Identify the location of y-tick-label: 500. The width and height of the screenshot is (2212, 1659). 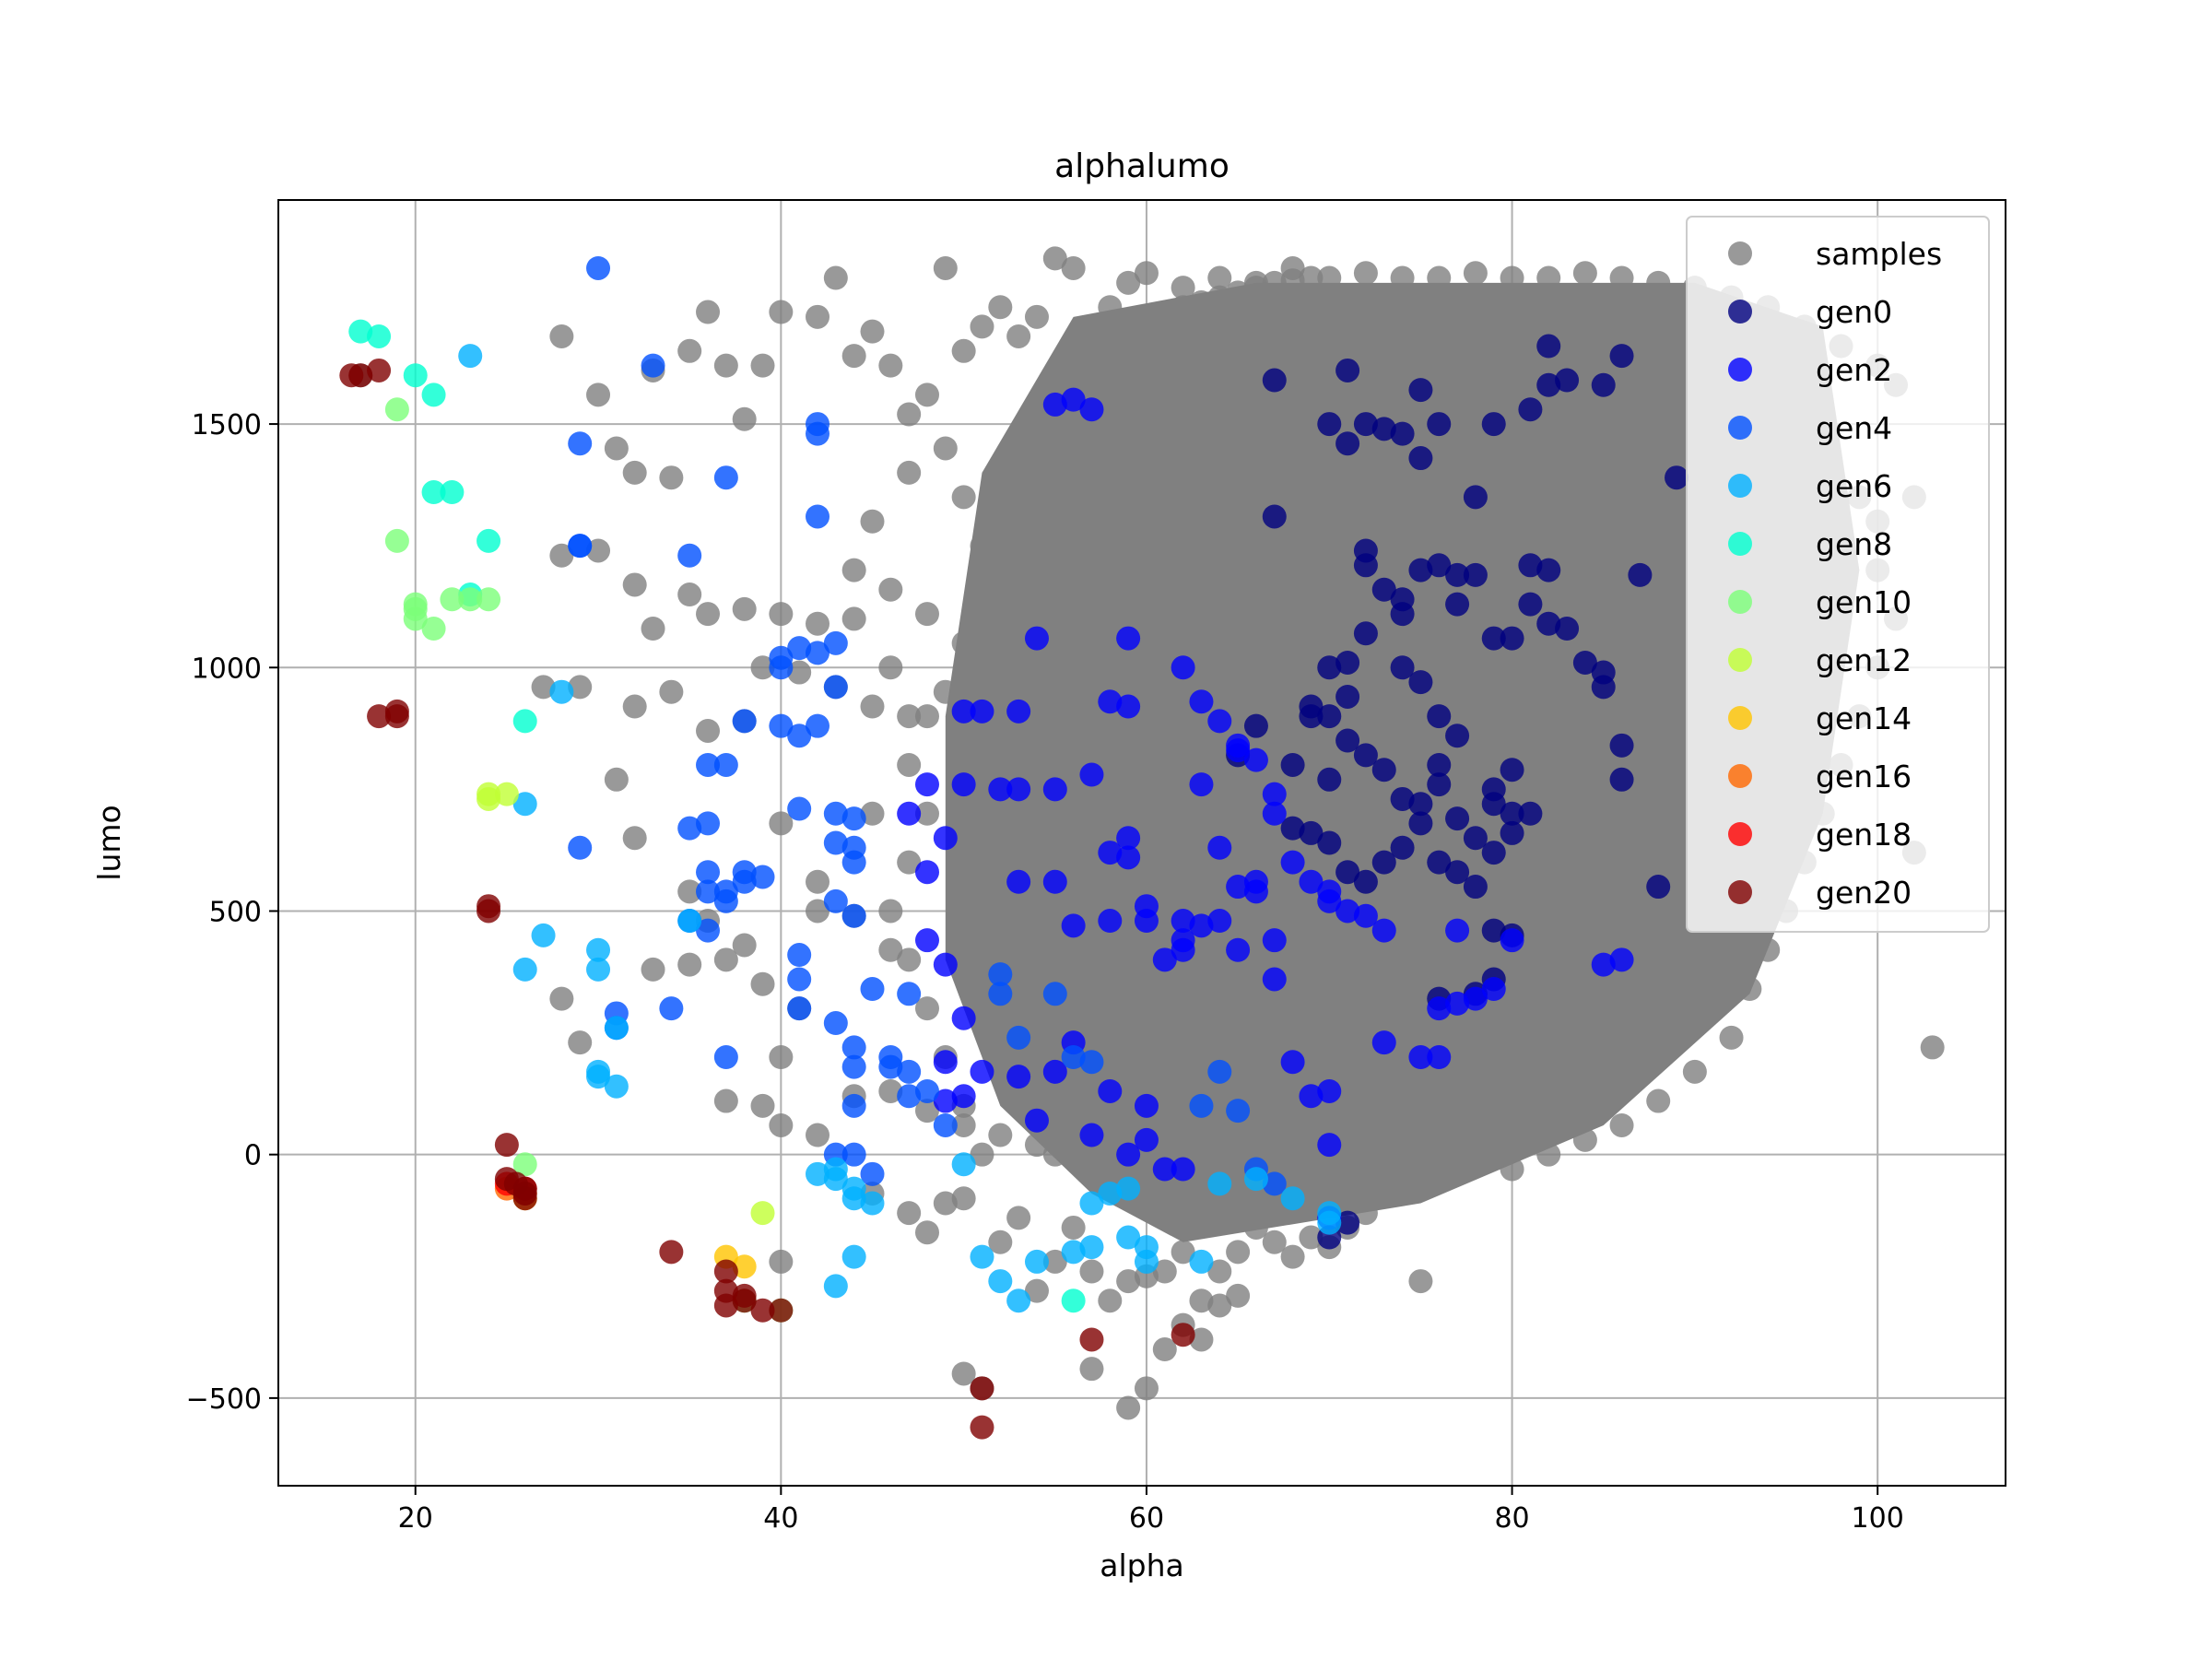
(235, 912).